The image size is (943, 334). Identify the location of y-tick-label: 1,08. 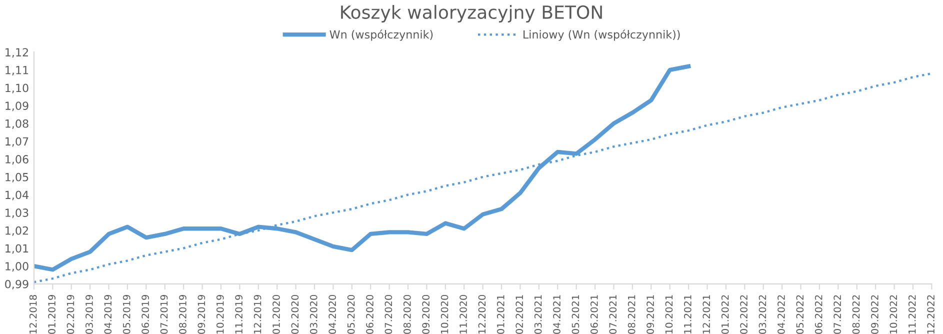
(17, 124).